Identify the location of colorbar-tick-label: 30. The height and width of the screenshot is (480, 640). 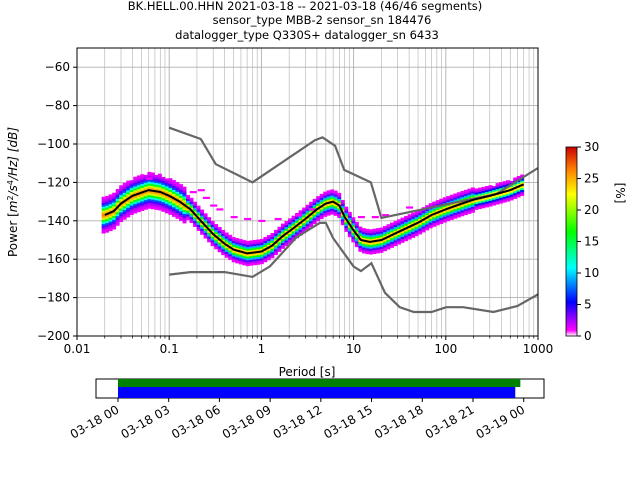
(591, 147).